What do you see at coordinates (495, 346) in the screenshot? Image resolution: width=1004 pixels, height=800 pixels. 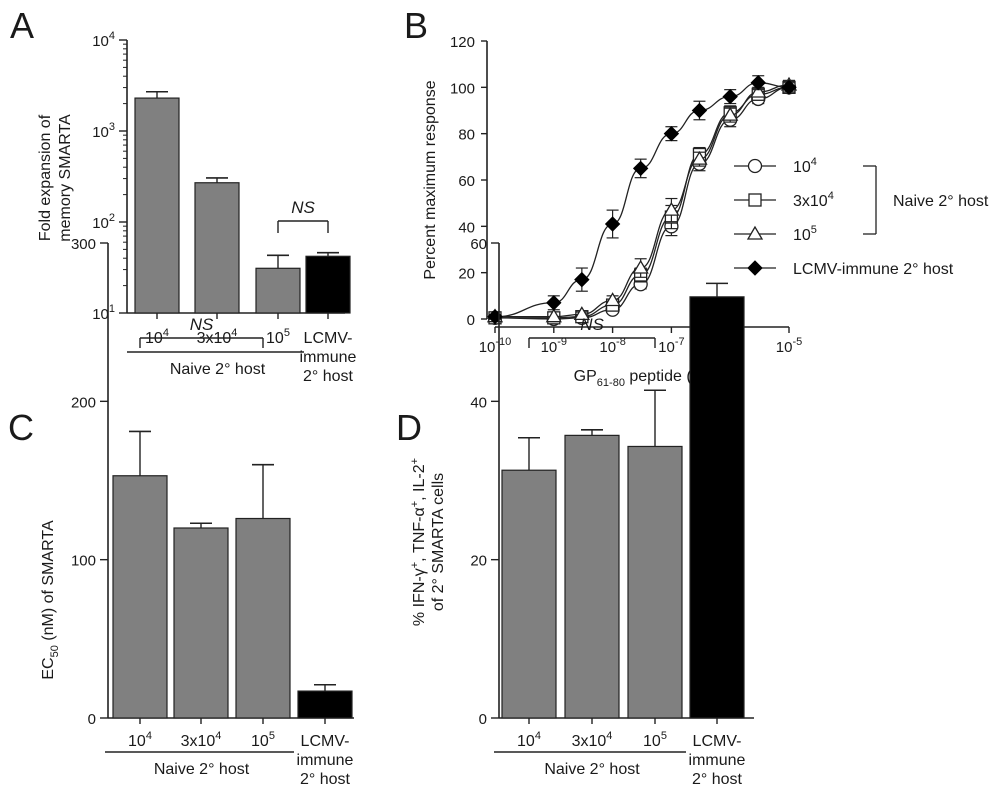 I see `x-tick-label: 10⁻¹⁰` at bounding box center [495, 346].